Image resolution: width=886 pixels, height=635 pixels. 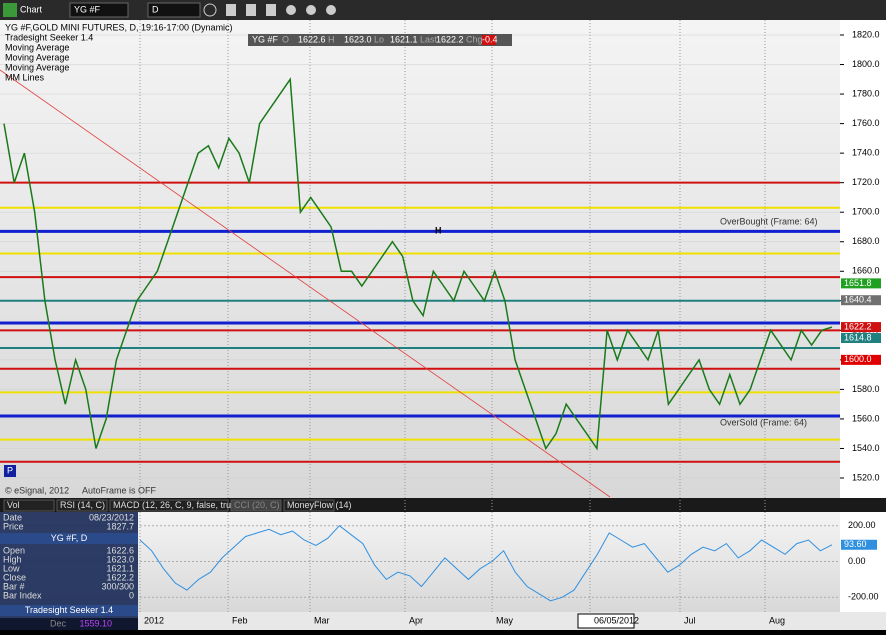 I want to click on price-mark-label: 1651.8, so click(x=858, y=283).